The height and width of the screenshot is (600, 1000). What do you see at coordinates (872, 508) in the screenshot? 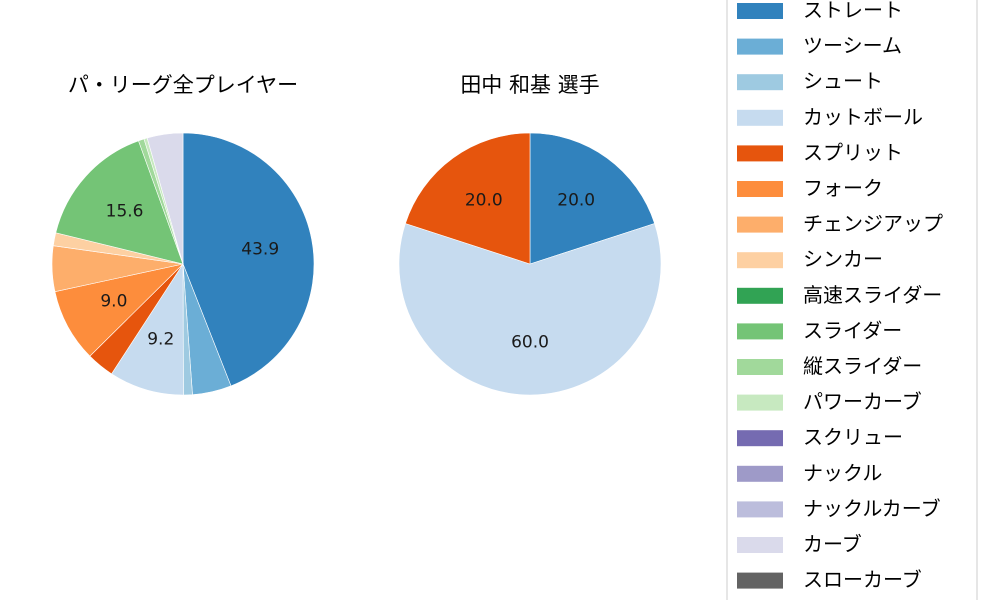
I see `legend-label-14: ナックルカーブ` at bounding box center [872, 508].